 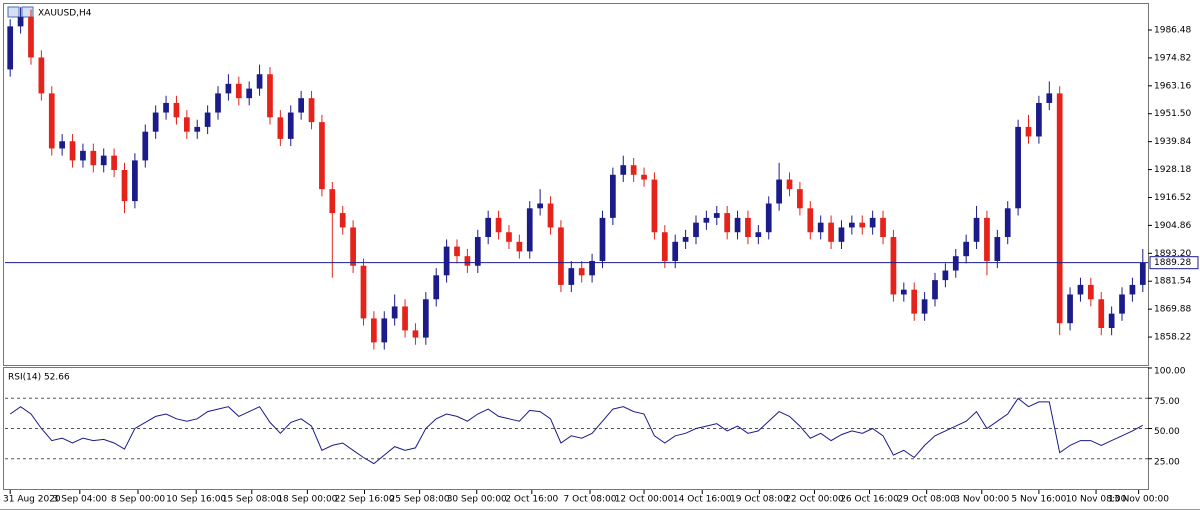 I want to click on rsi-line, so click(x=576, y=431).